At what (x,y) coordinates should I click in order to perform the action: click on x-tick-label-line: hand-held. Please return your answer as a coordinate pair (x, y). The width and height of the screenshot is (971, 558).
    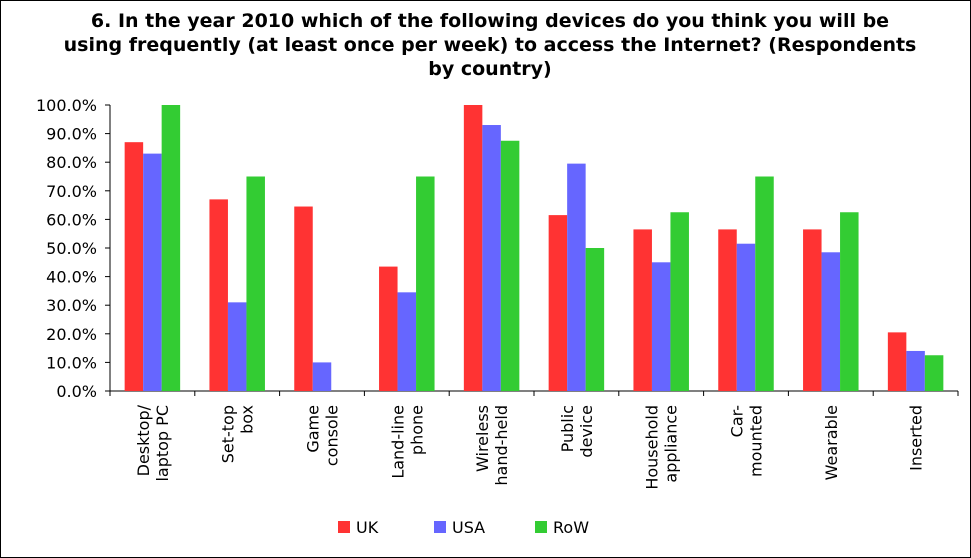
    Looking at the image, I should click on (501, 445).